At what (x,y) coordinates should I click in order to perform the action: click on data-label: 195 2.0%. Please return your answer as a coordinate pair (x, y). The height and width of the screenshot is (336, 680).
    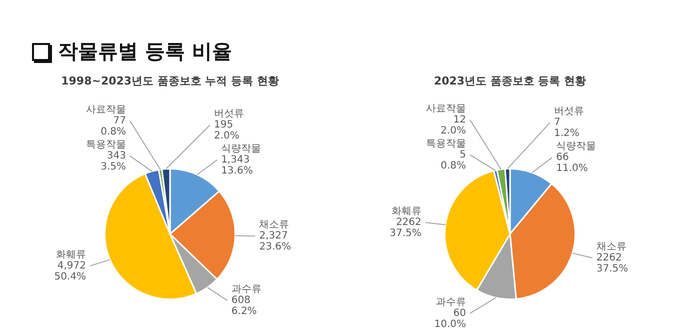
    Looking at the image, I should click on (227, 131).